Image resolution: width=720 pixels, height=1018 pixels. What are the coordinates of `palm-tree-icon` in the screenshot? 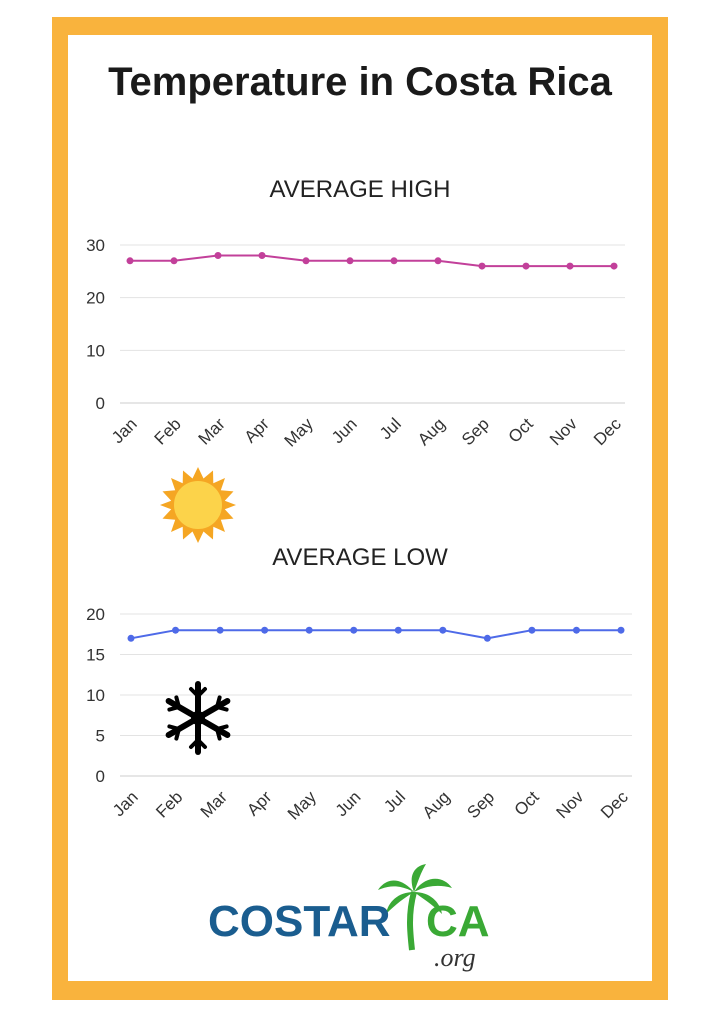 It's located at (415, 907).